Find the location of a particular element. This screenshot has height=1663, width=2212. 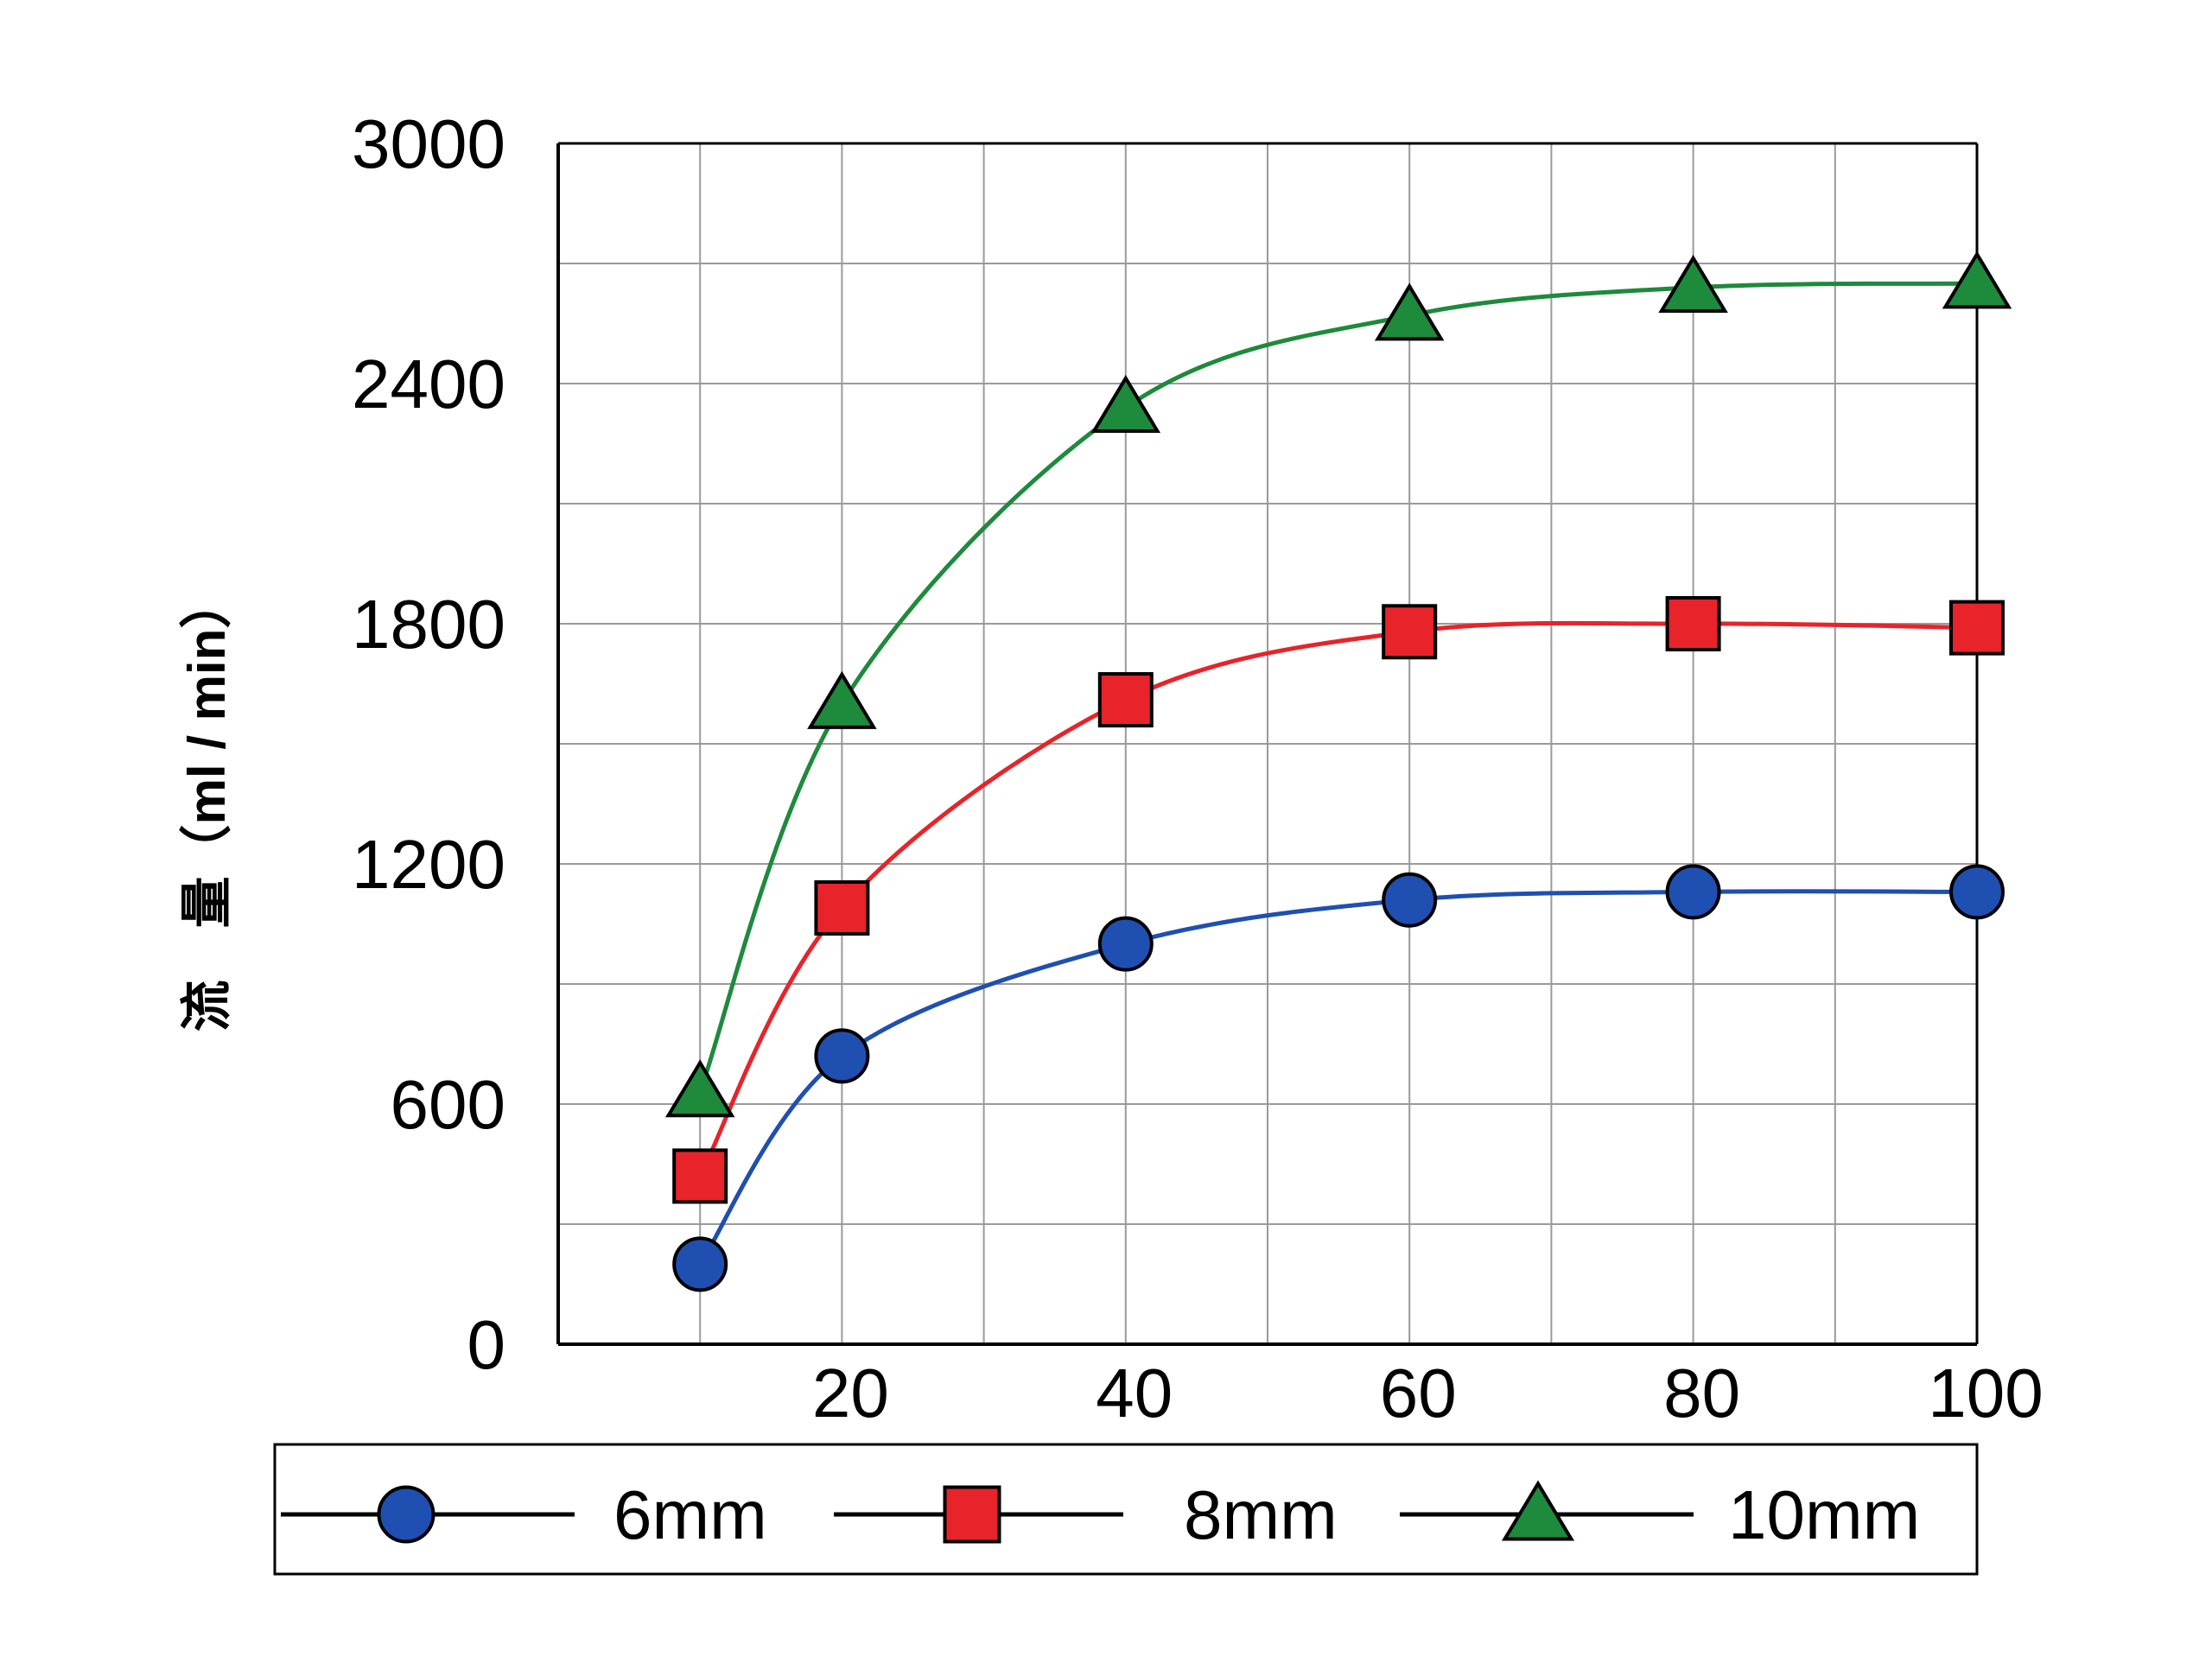

series-line-6mm is located at coordinates (1338, 1078).